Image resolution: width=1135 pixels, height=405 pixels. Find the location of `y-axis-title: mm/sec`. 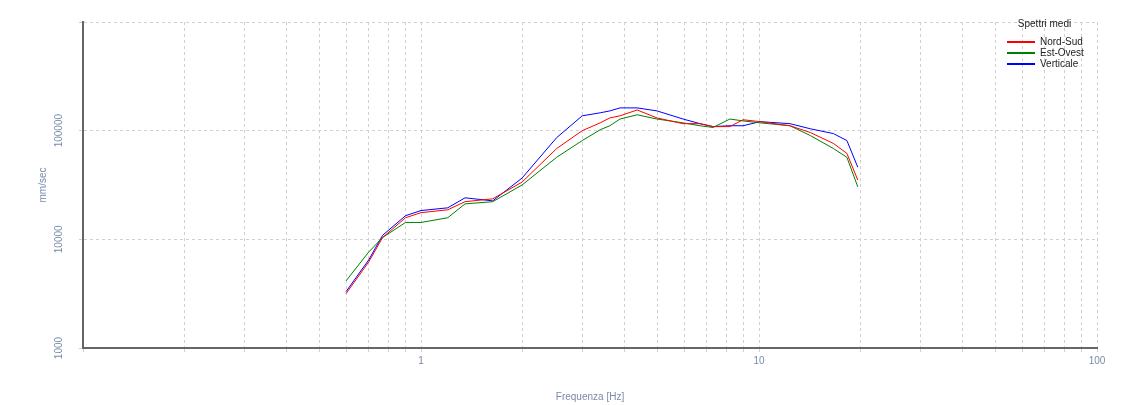

y-axis-title: mm/sec is located at coordinates (42, 185).